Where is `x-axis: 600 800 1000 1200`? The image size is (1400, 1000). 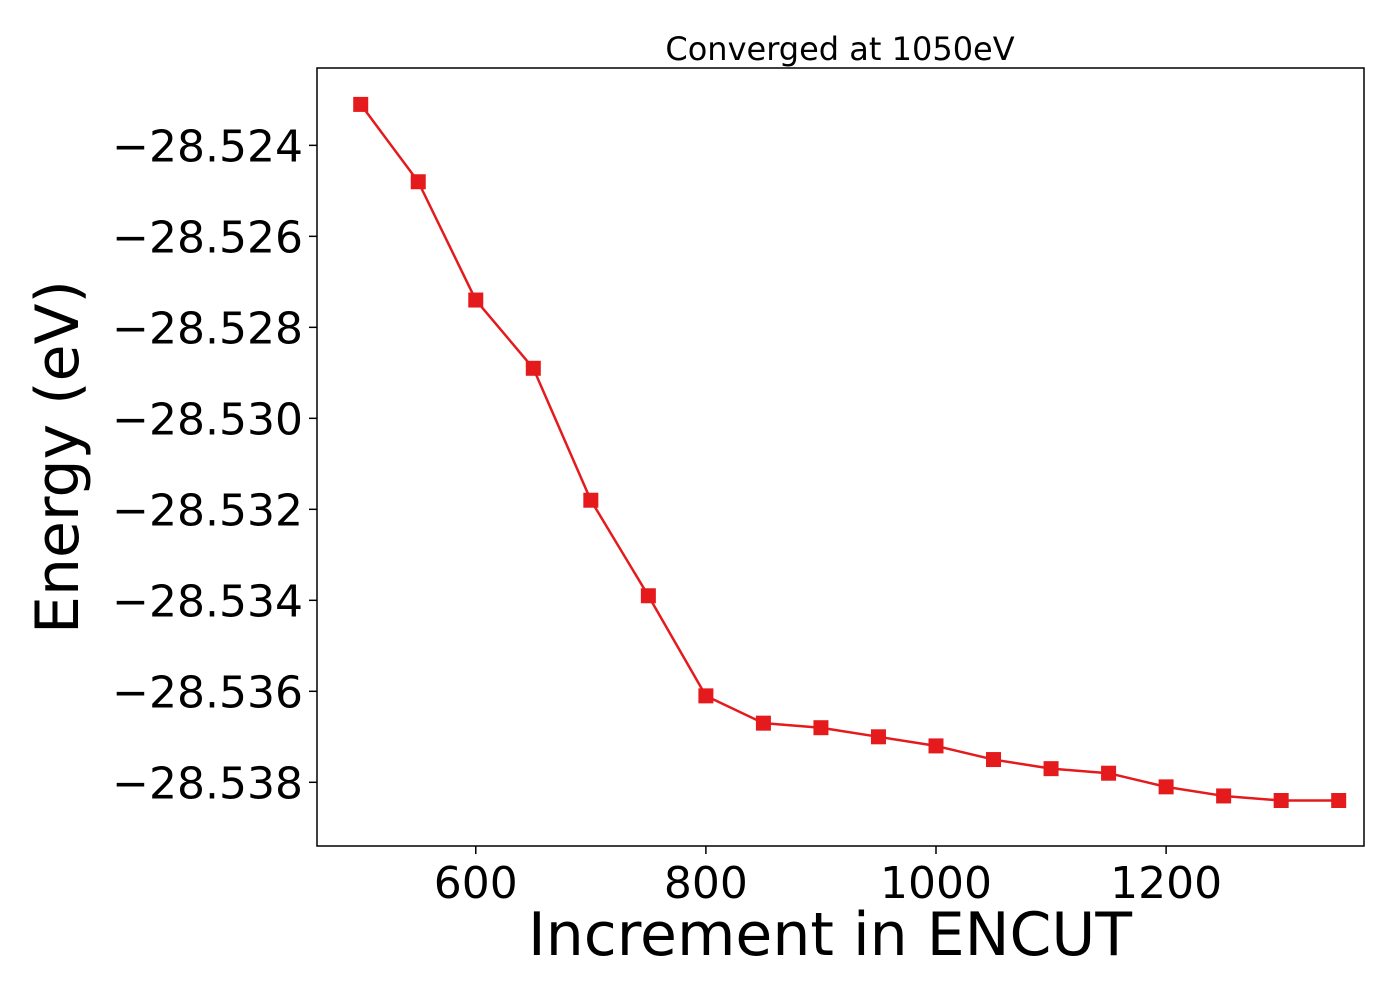 x-axis: 600 800 1000 1200 is located at coordinates (828, 877).